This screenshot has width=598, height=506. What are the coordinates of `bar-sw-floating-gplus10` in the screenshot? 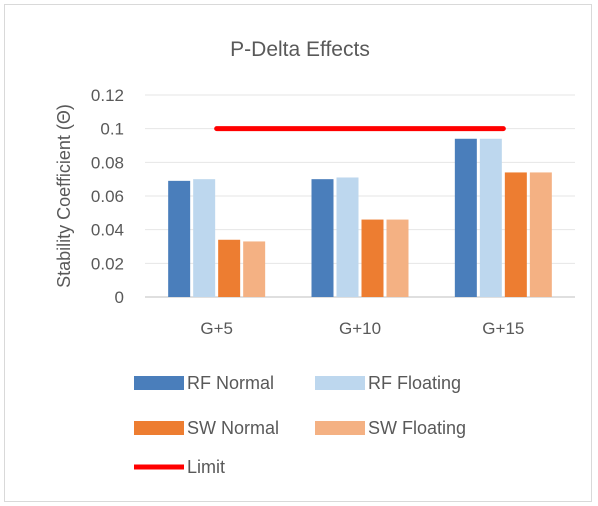 It's located at (397, 258).